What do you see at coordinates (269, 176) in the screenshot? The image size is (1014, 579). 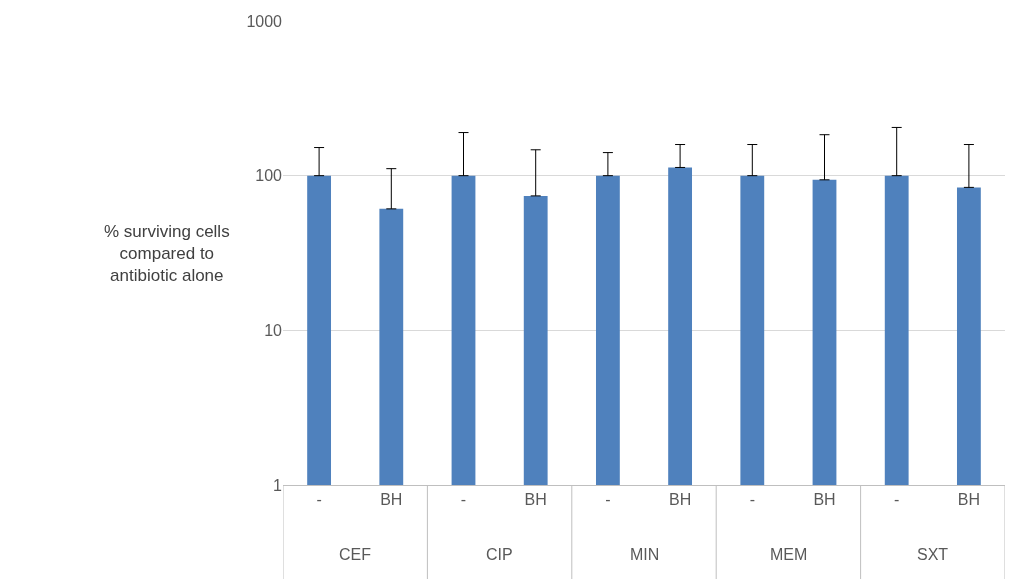 I see `y-tick-label: 100` at bounding box center [269, 176].